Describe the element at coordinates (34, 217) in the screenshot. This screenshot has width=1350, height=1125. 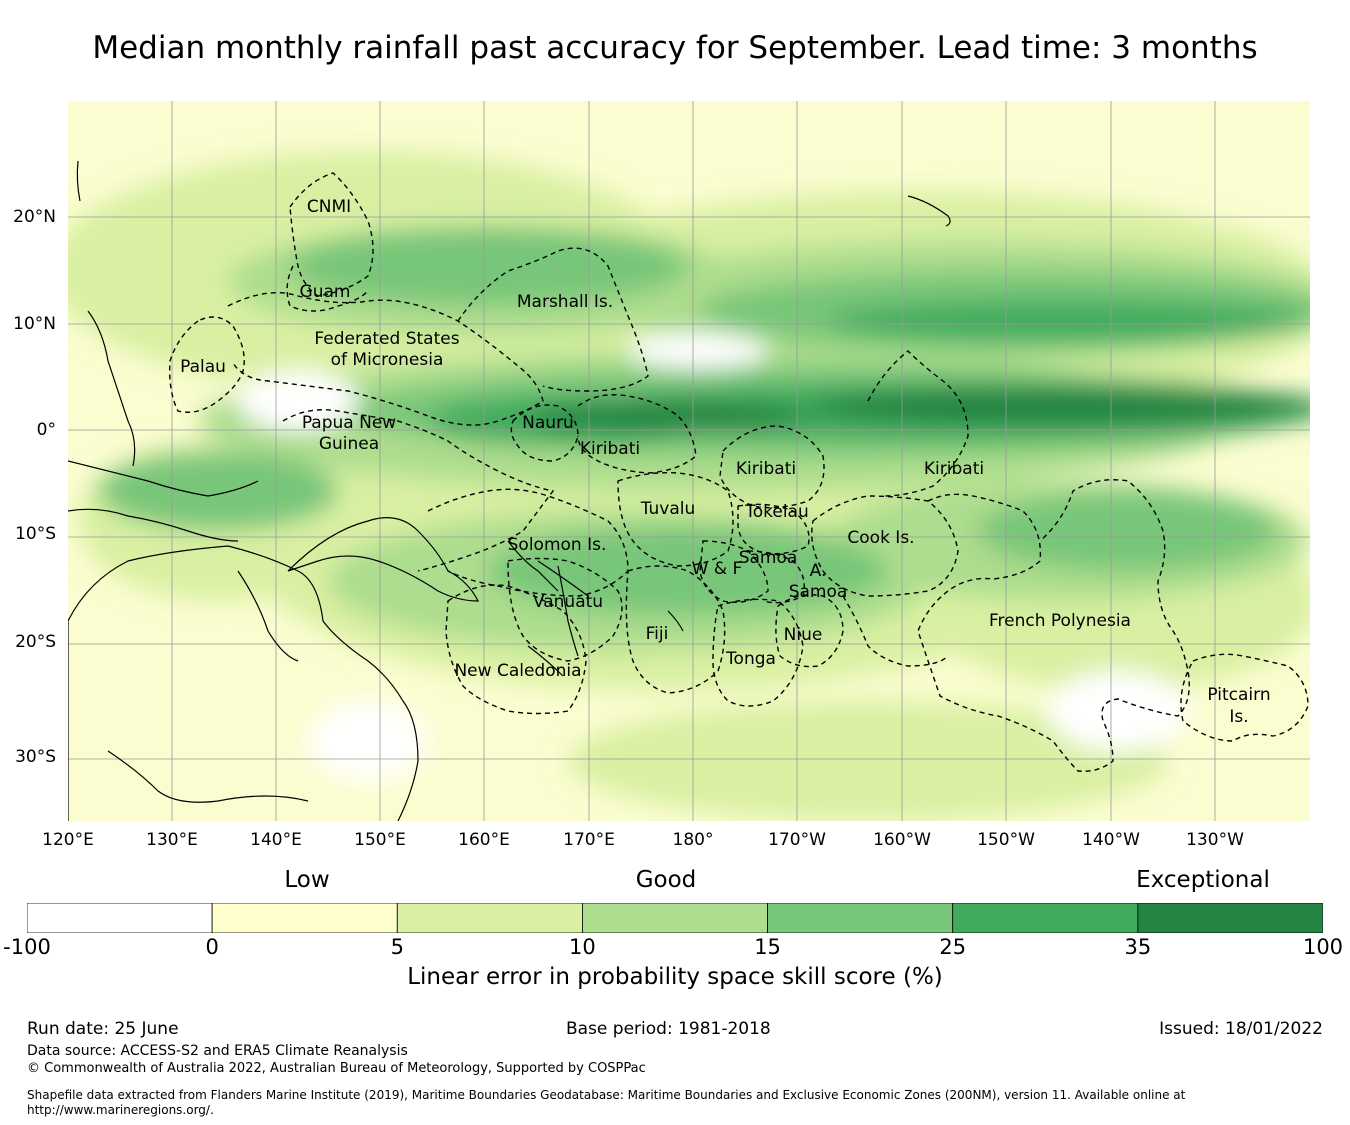
I see `y-tick-label: 20°N` at that location.